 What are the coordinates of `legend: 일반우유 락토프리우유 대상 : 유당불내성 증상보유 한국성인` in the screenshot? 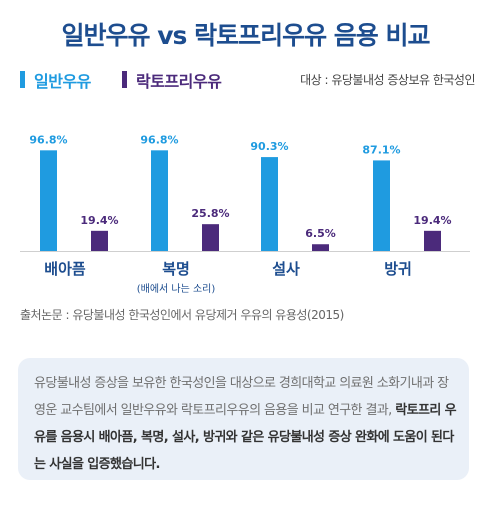 It's located at (247, 79).